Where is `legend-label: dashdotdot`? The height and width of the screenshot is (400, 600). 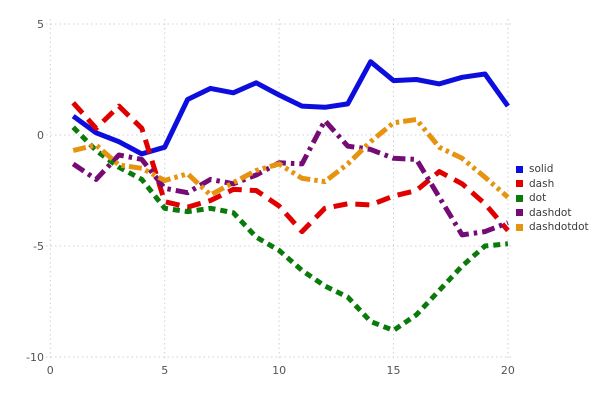 legend-label: dashdotdot is located at coordinates (559, 227).